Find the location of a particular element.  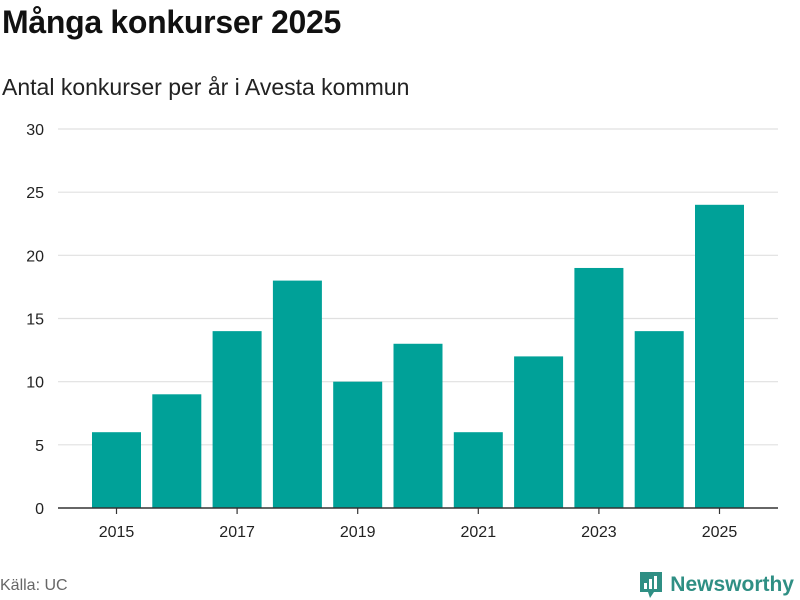

bar-2025 is located at coordinates (719, 356).